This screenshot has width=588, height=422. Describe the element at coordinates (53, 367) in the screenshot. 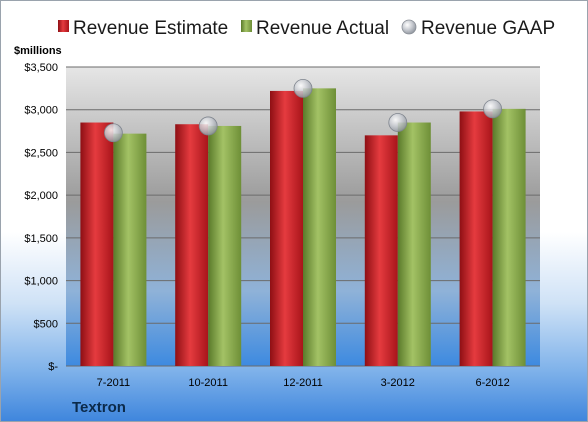

I see `y-tick-label: $-` at that location.